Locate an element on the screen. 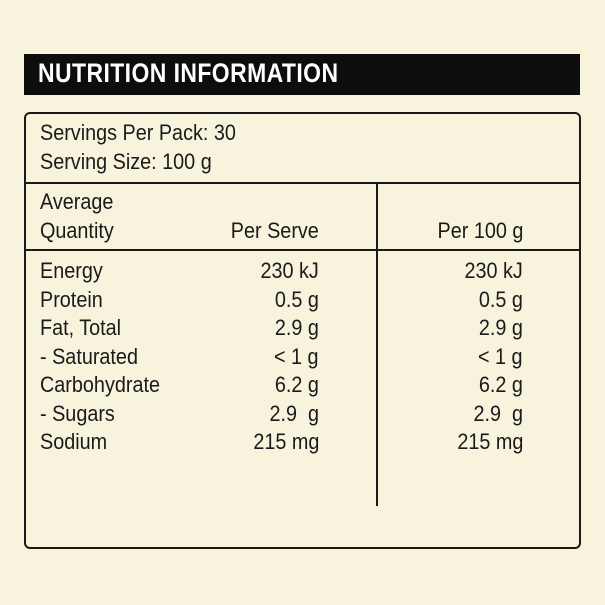 Image resolution: width=605 pixels, height=605 pixels. column-header: Average Quantity is located at coordinates (77, 216).